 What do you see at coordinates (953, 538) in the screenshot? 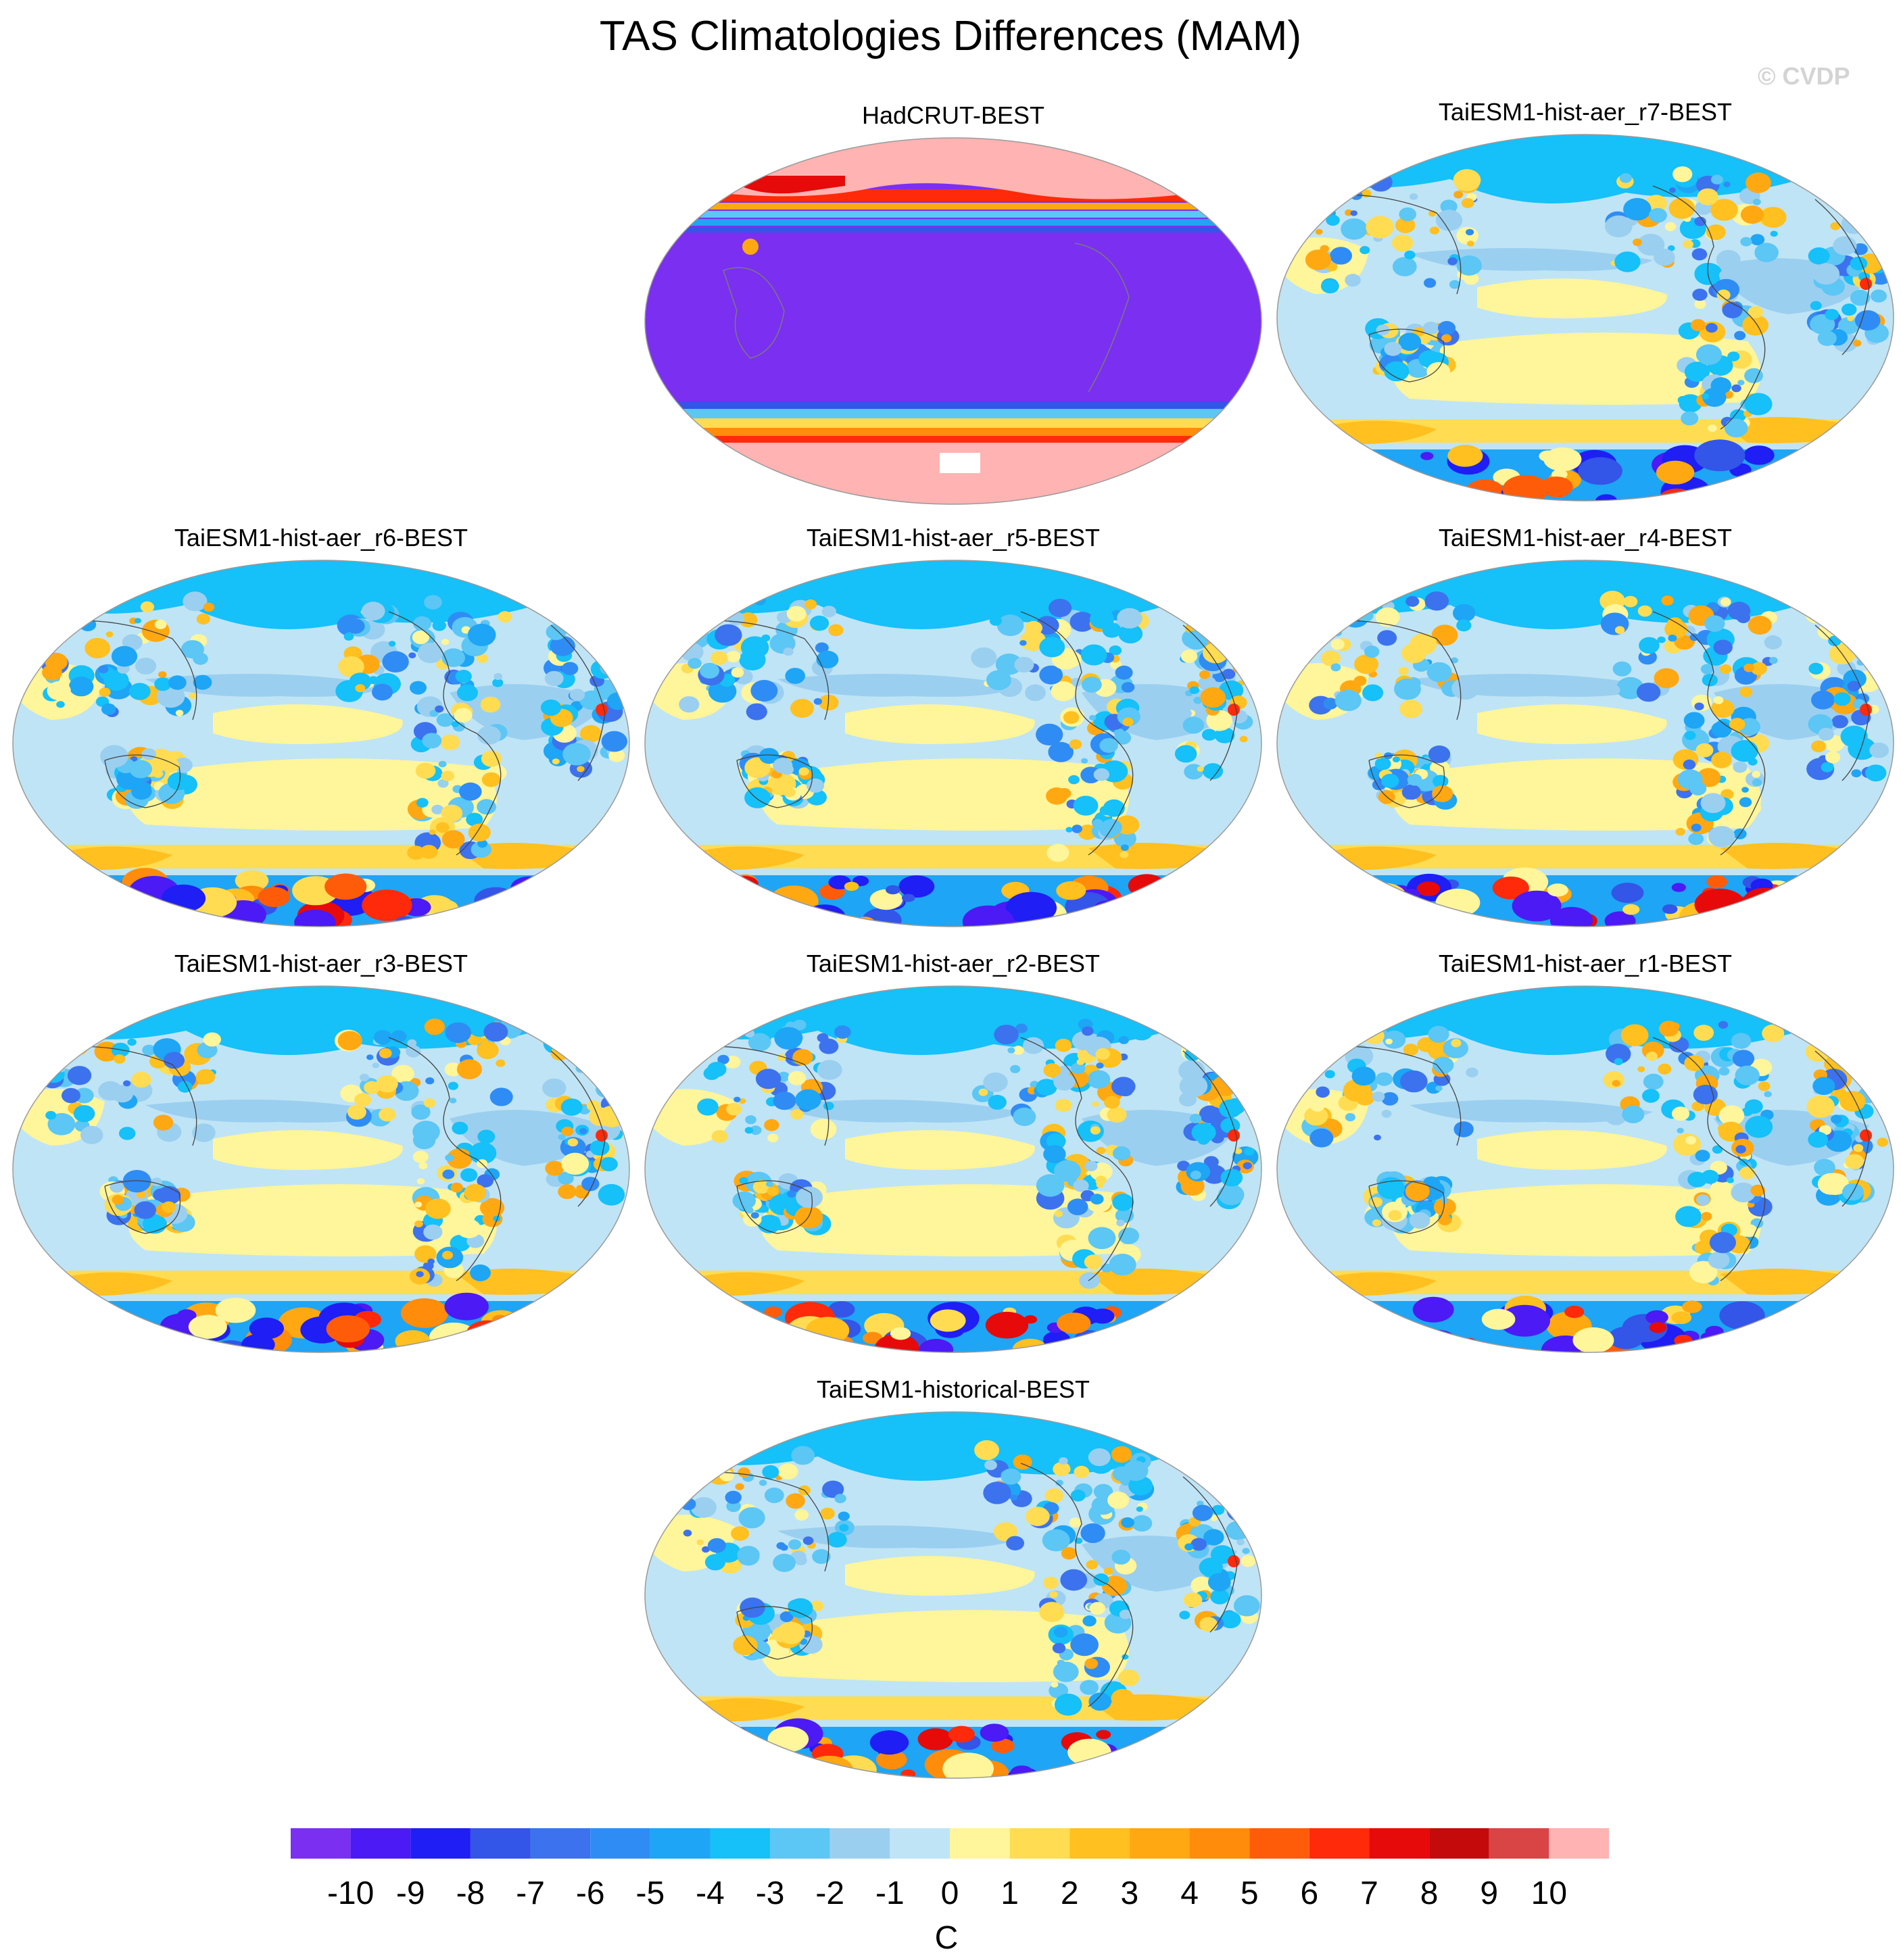
I see `panel-title: TaiESM1-hist-aer_r5-BEST` at bounding box center [953, 538].